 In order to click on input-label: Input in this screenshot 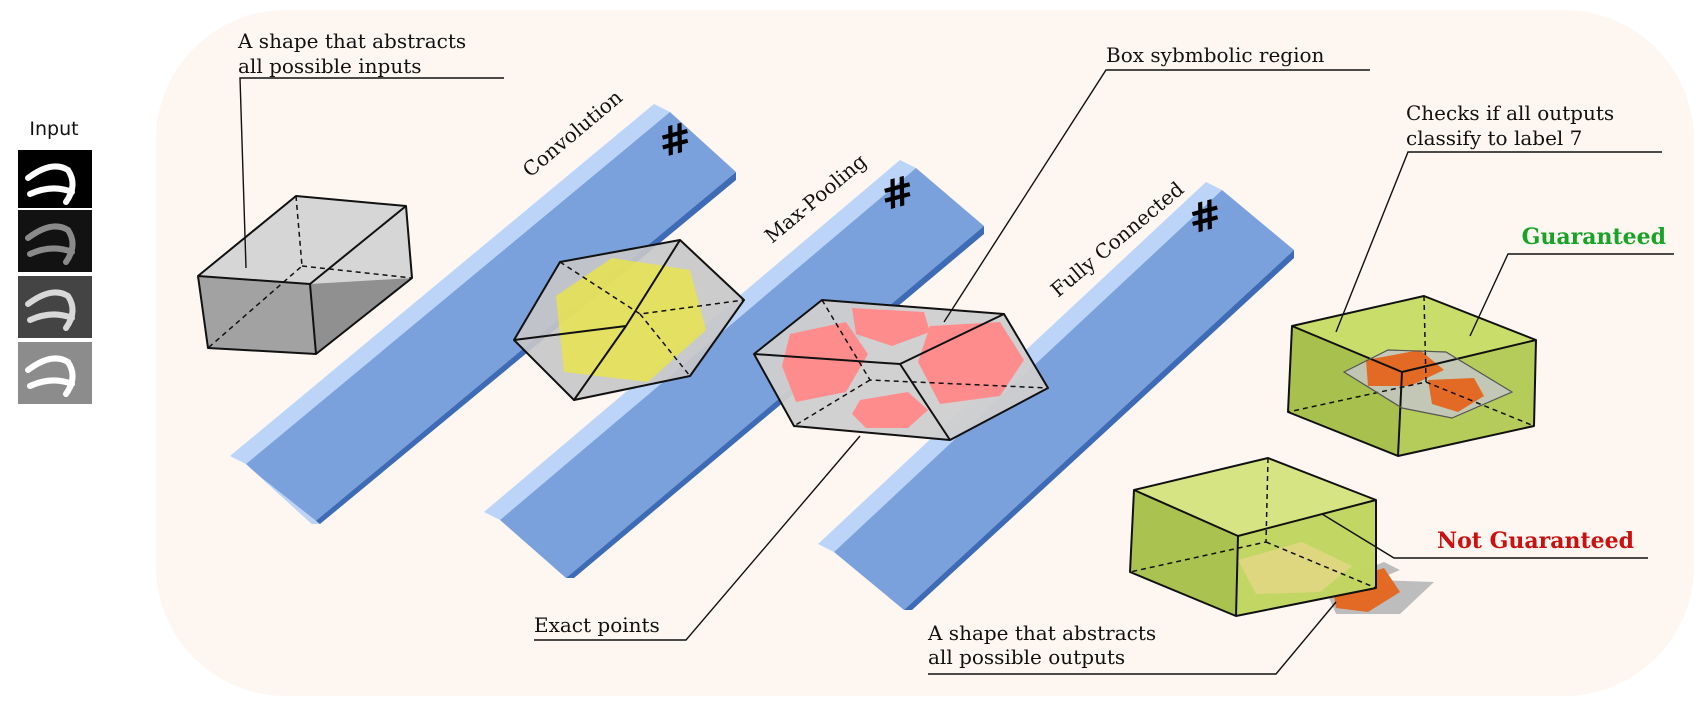, I will do `click(53, 129)`.